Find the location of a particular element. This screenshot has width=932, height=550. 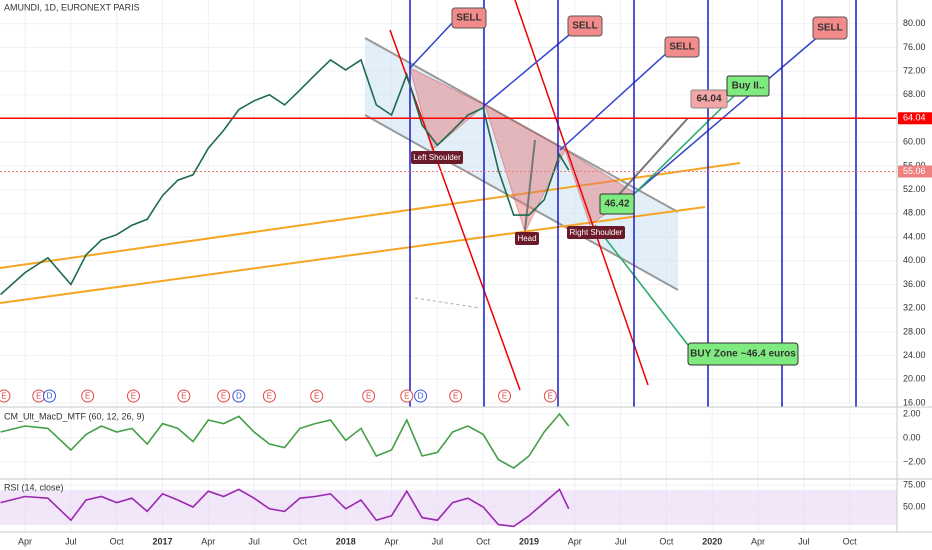

x-tick-label: 2020 is located at coordinates (712, 541).